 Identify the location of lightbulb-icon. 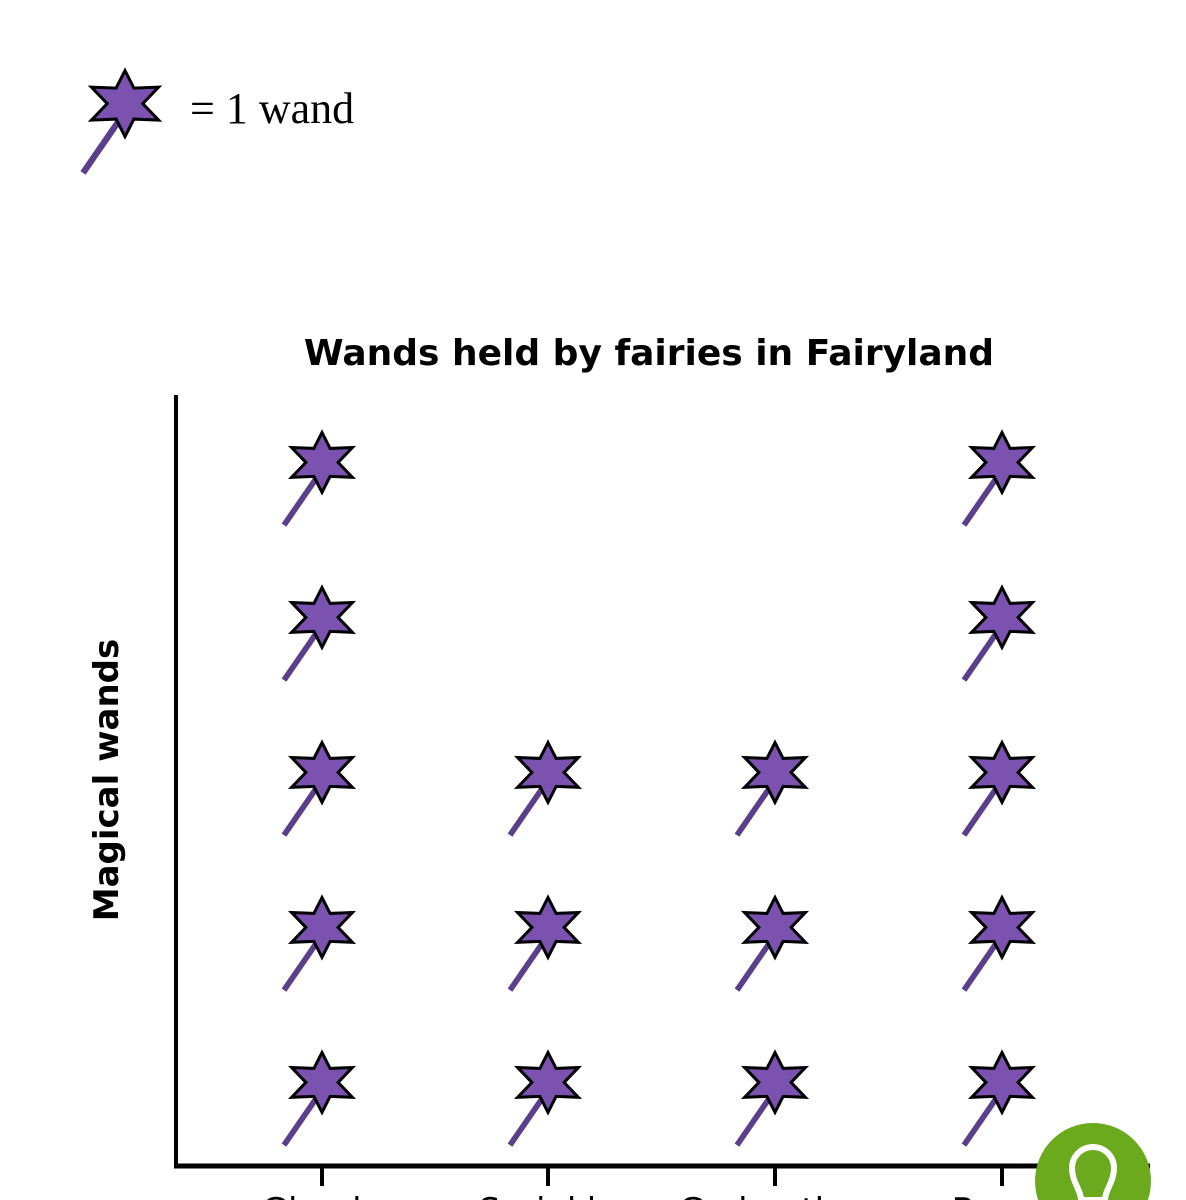
(1093, 1172).